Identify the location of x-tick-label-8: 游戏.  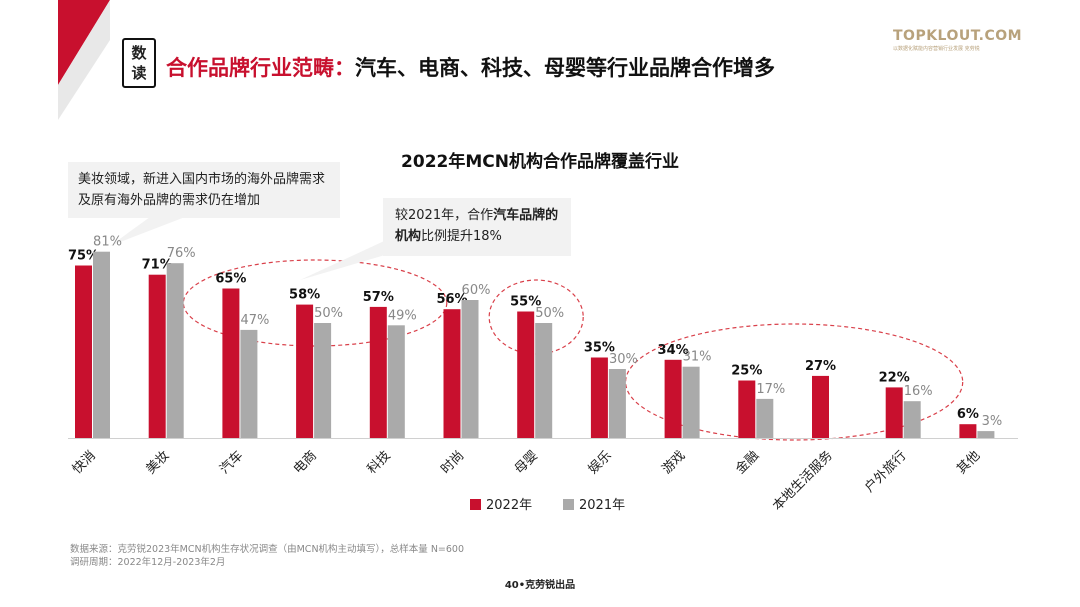
(673, 462).